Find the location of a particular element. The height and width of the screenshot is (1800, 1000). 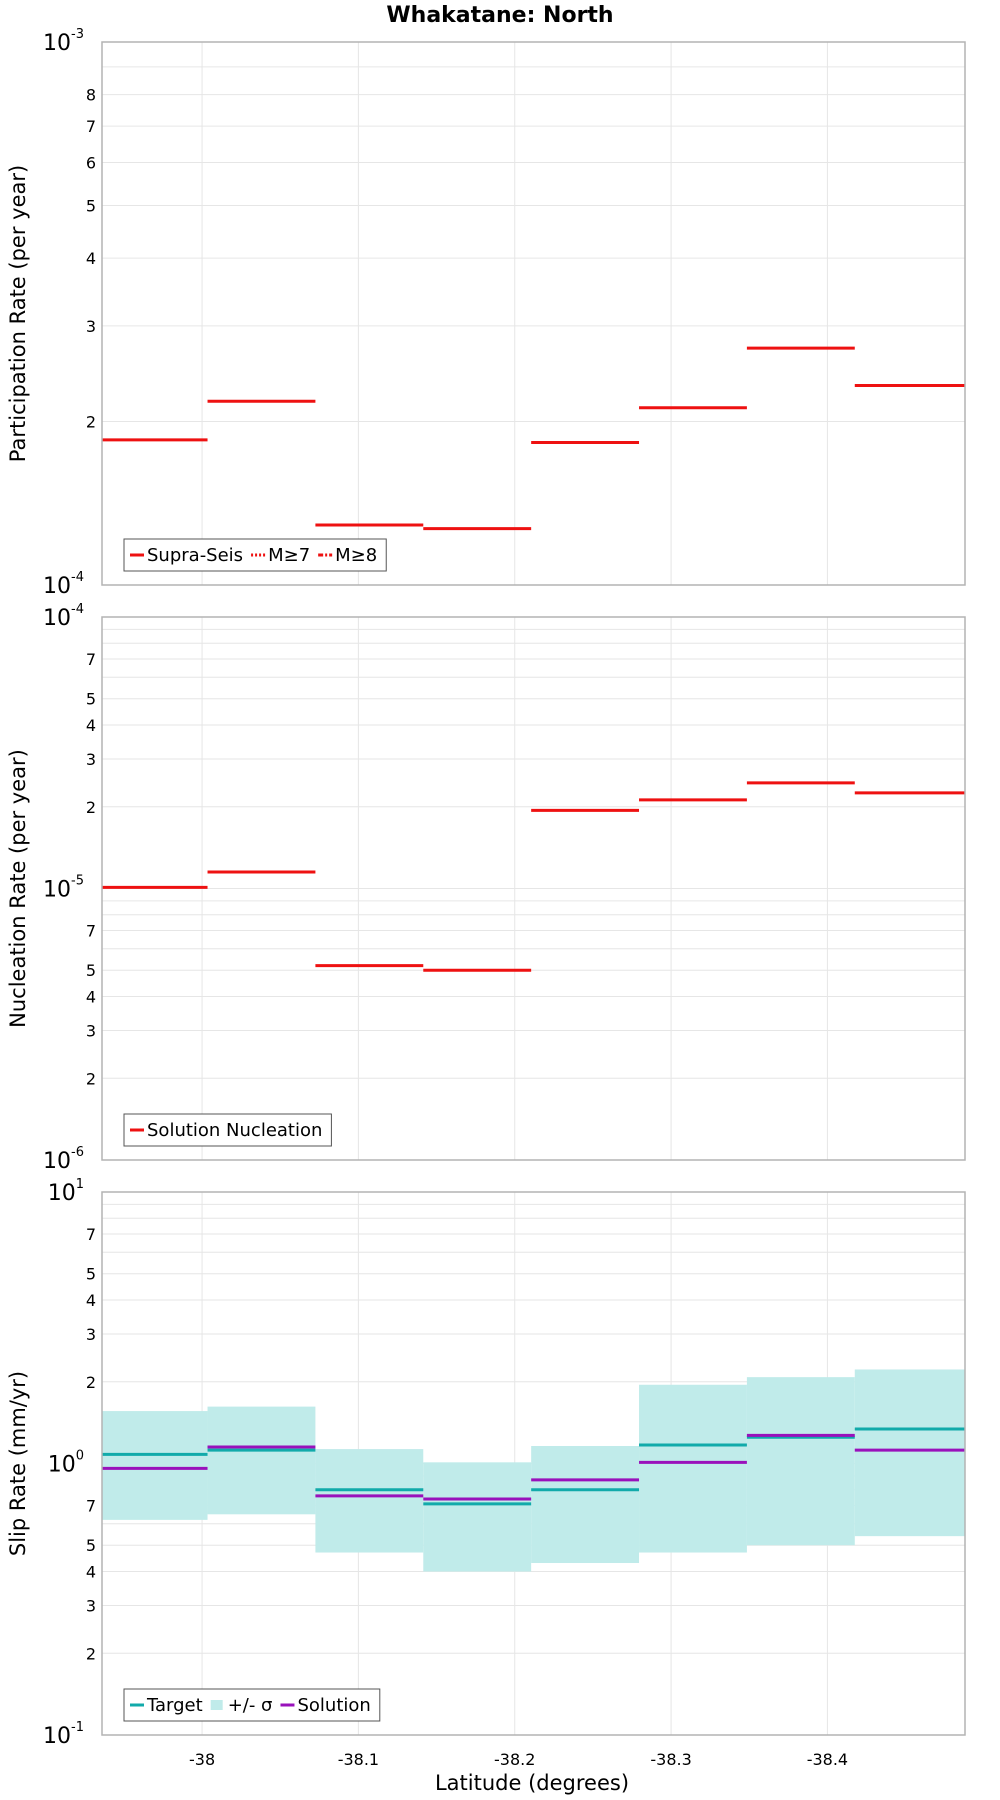

participation-minor-tick-label: 7 is located at coordinates (91, 126).